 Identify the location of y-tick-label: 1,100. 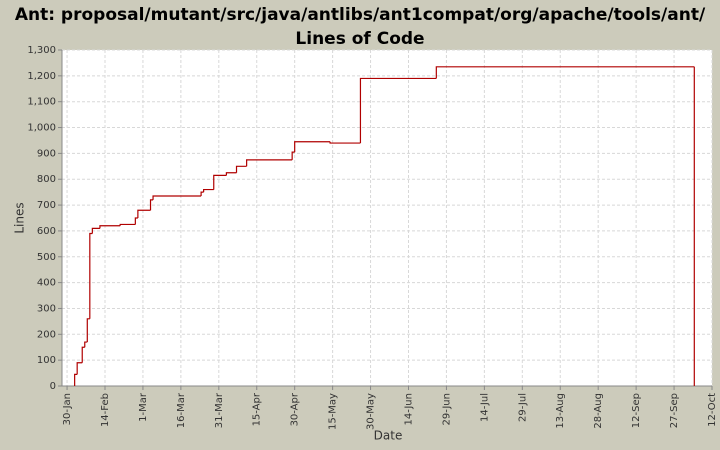
(41, 102).